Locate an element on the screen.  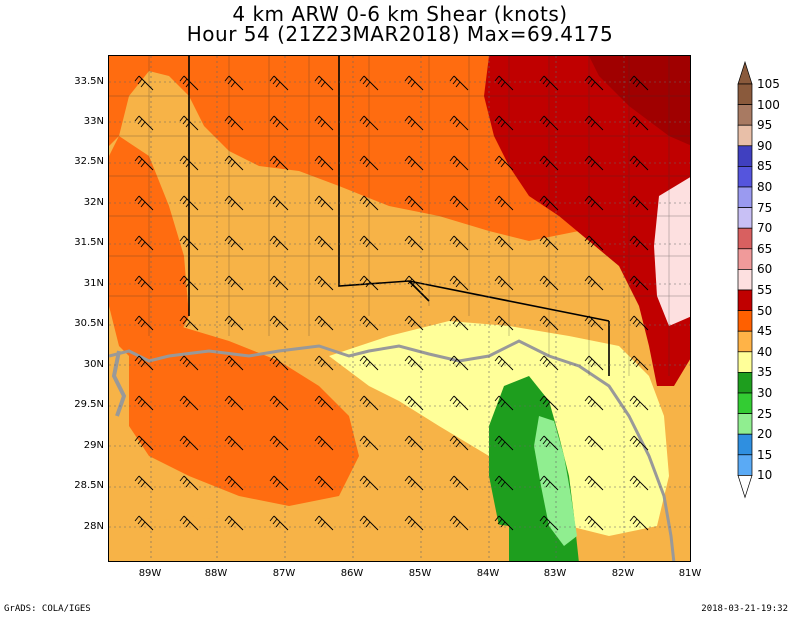
colorbar-label-100: 100 is located at coordinates (768, 104).